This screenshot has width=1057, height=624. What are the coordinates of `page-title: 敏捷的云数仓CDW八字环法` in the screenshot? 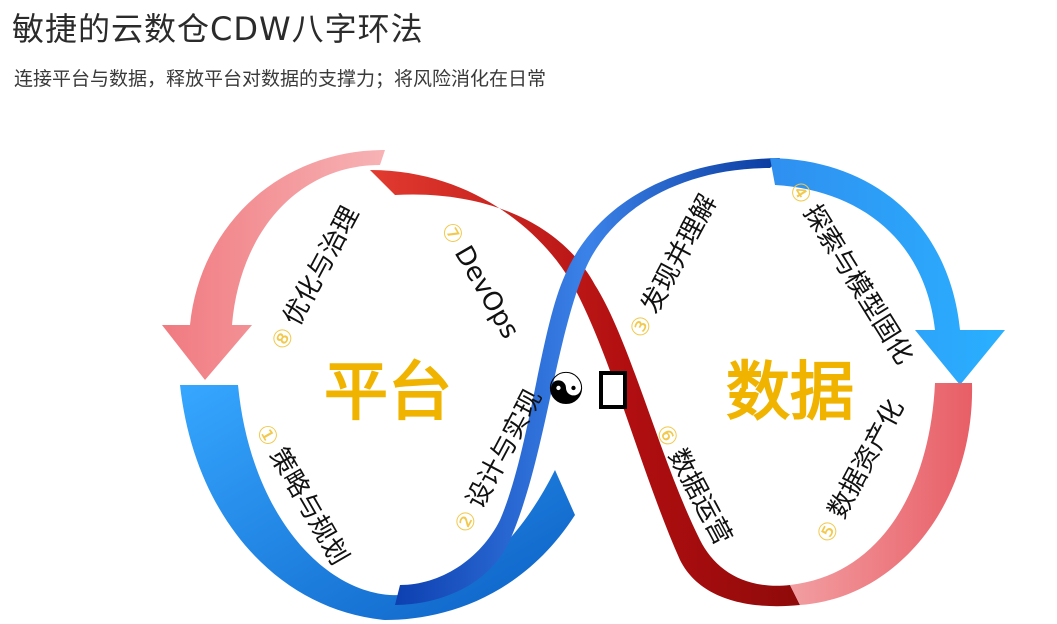 It's located at (218, 29).